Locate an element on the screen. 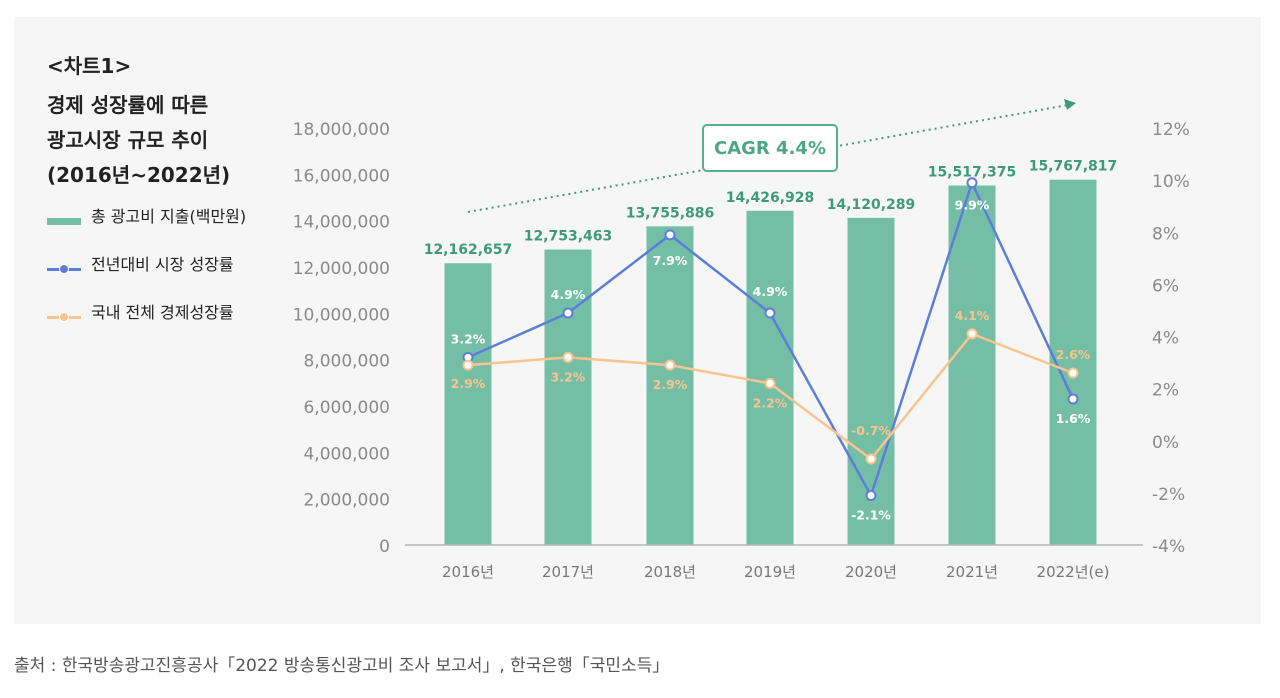 The width and height of the screenshot is (1280, 698). legend-swatch-bar is located at coordinates (64, 221).